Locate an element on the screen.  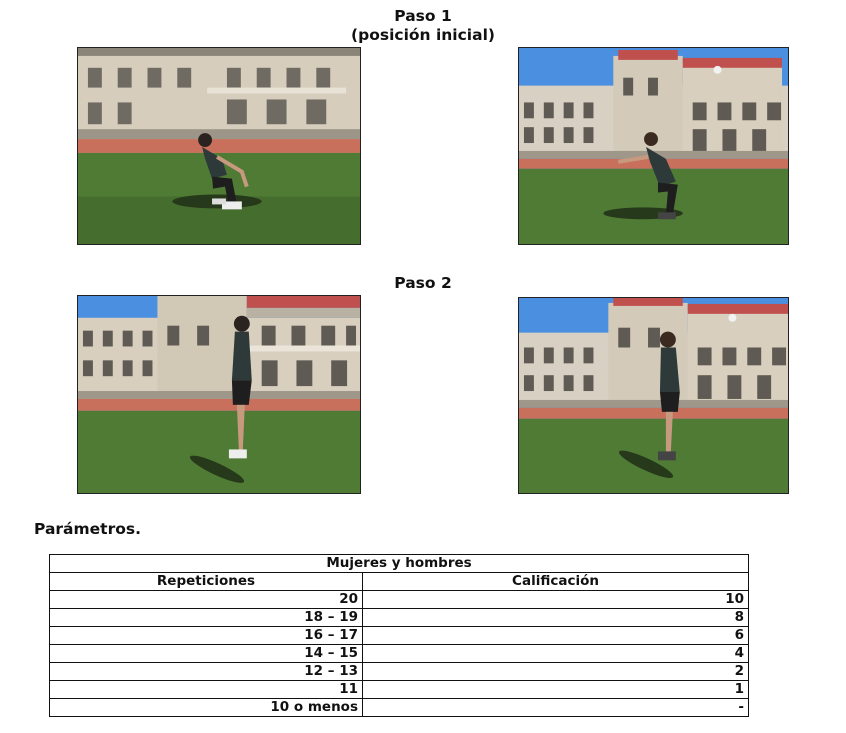
step-1-label: Paso 1 is located at coordinates (423, 16).